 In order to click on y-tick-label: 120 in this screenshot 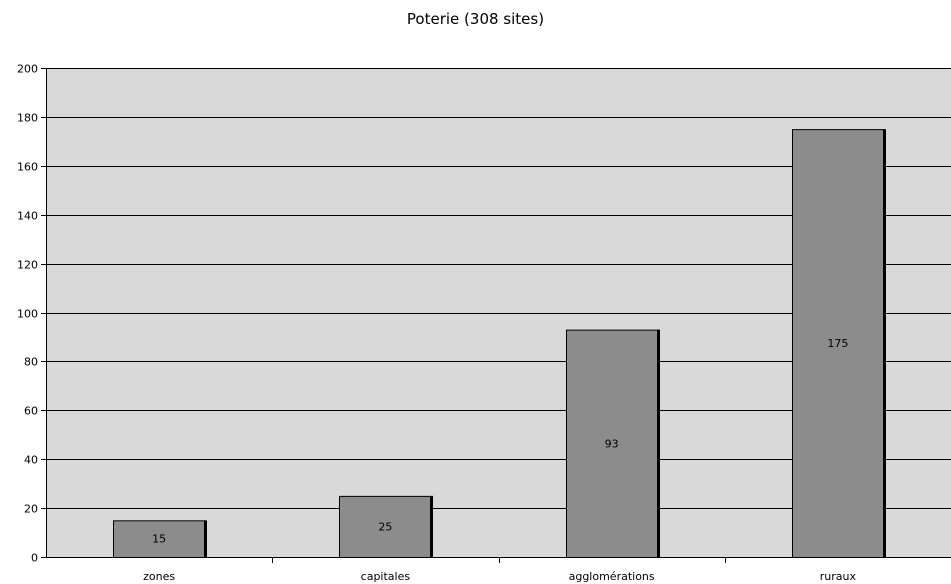, I will do `click(27, 265)`.